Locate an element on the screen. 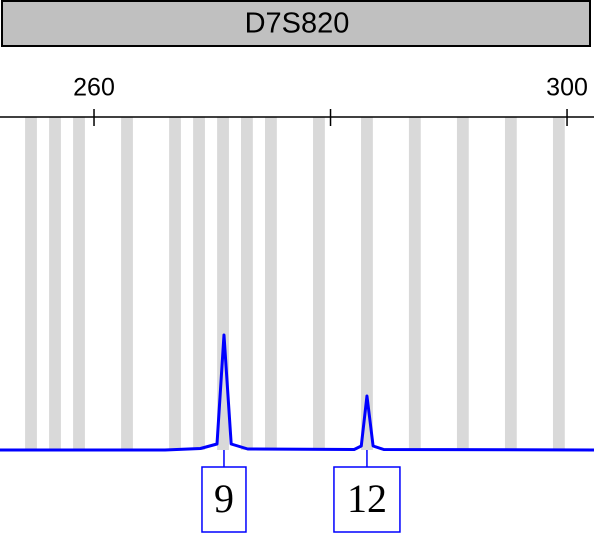 This screenshot has width=594, height=536. allele-call-label: 9 is located at coordinates (224, 498).